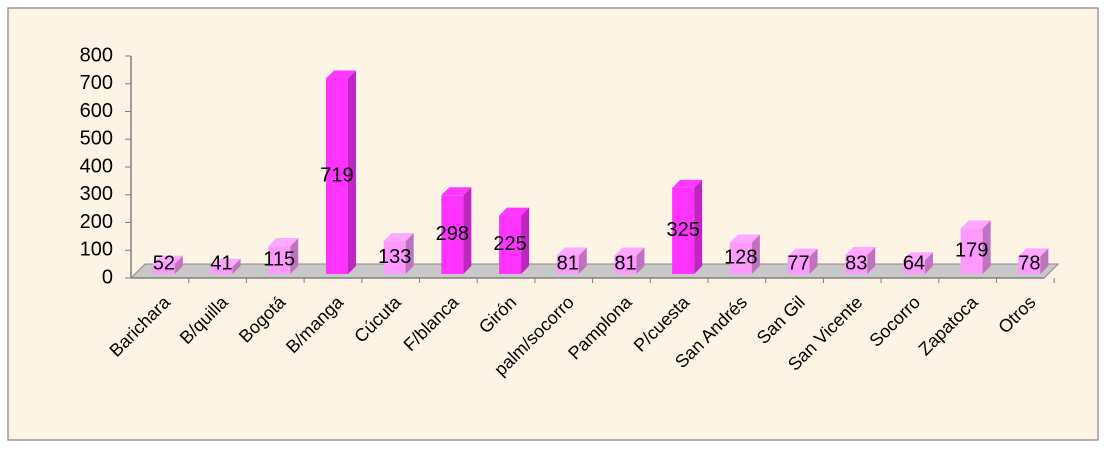  I want to click on data-label: 77, so click(798, 263).